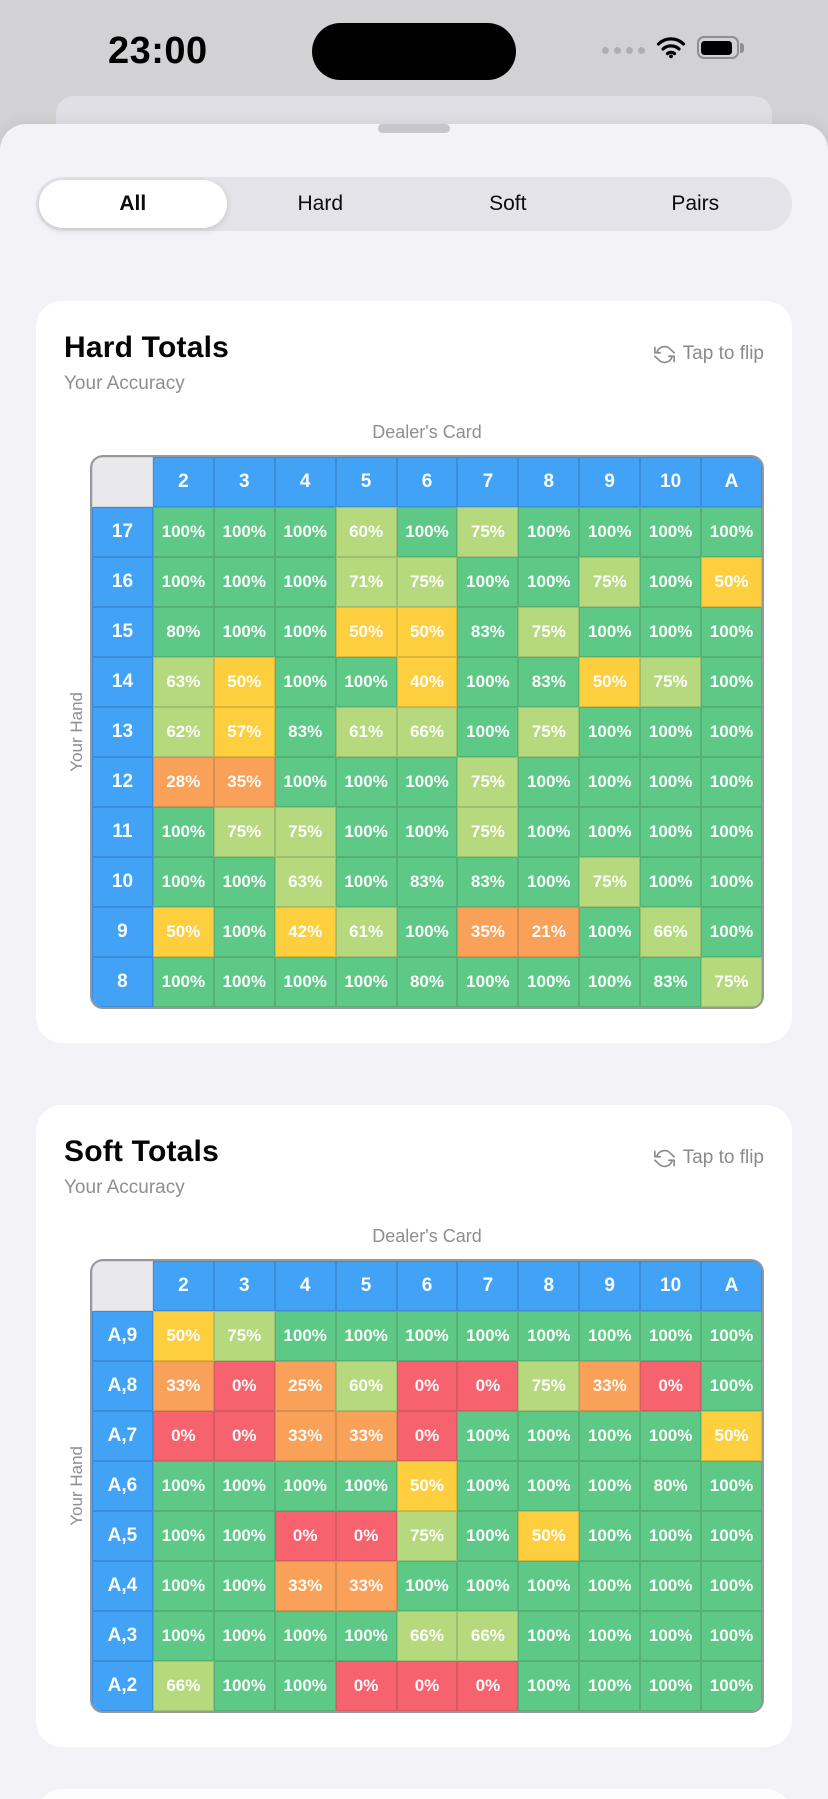 The width and height of the screenshot is (828, 1799). What do you see at coordinates (731, 1636) in the screenshot?
I see `accuracy-cell-a-3-vs-a: 100%` at bounding box center [731, 1636].